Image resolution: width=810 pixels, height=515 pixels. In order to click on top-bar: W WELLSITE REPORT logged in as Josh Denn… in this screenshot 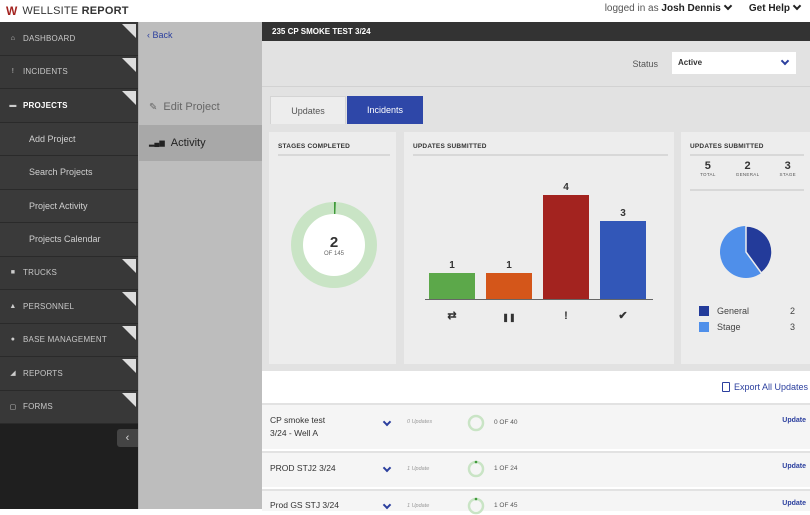, I will do `click(405, 11)`.